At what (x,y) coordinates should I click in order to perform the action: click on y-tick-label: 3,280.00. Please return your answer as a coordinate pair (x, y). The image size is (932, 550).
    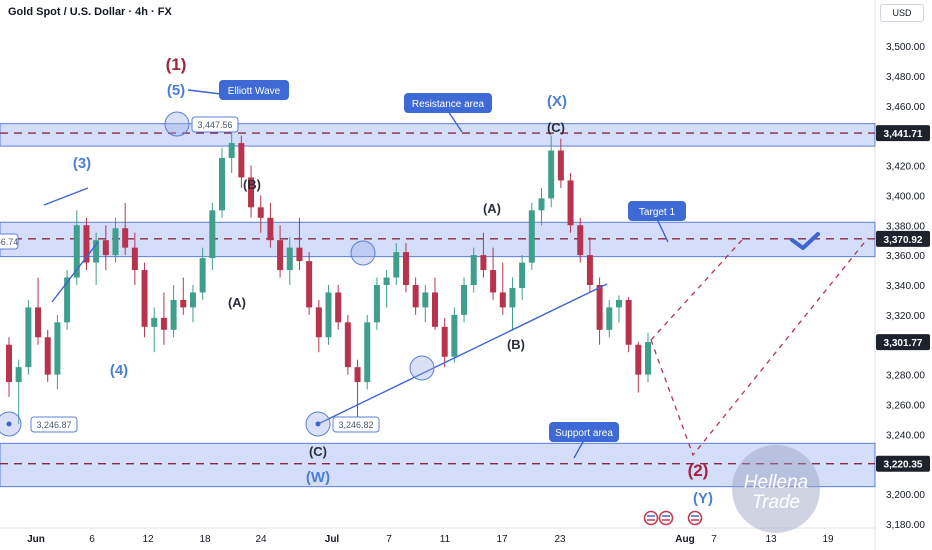
    Looking at the image, I should click on (905, 376).